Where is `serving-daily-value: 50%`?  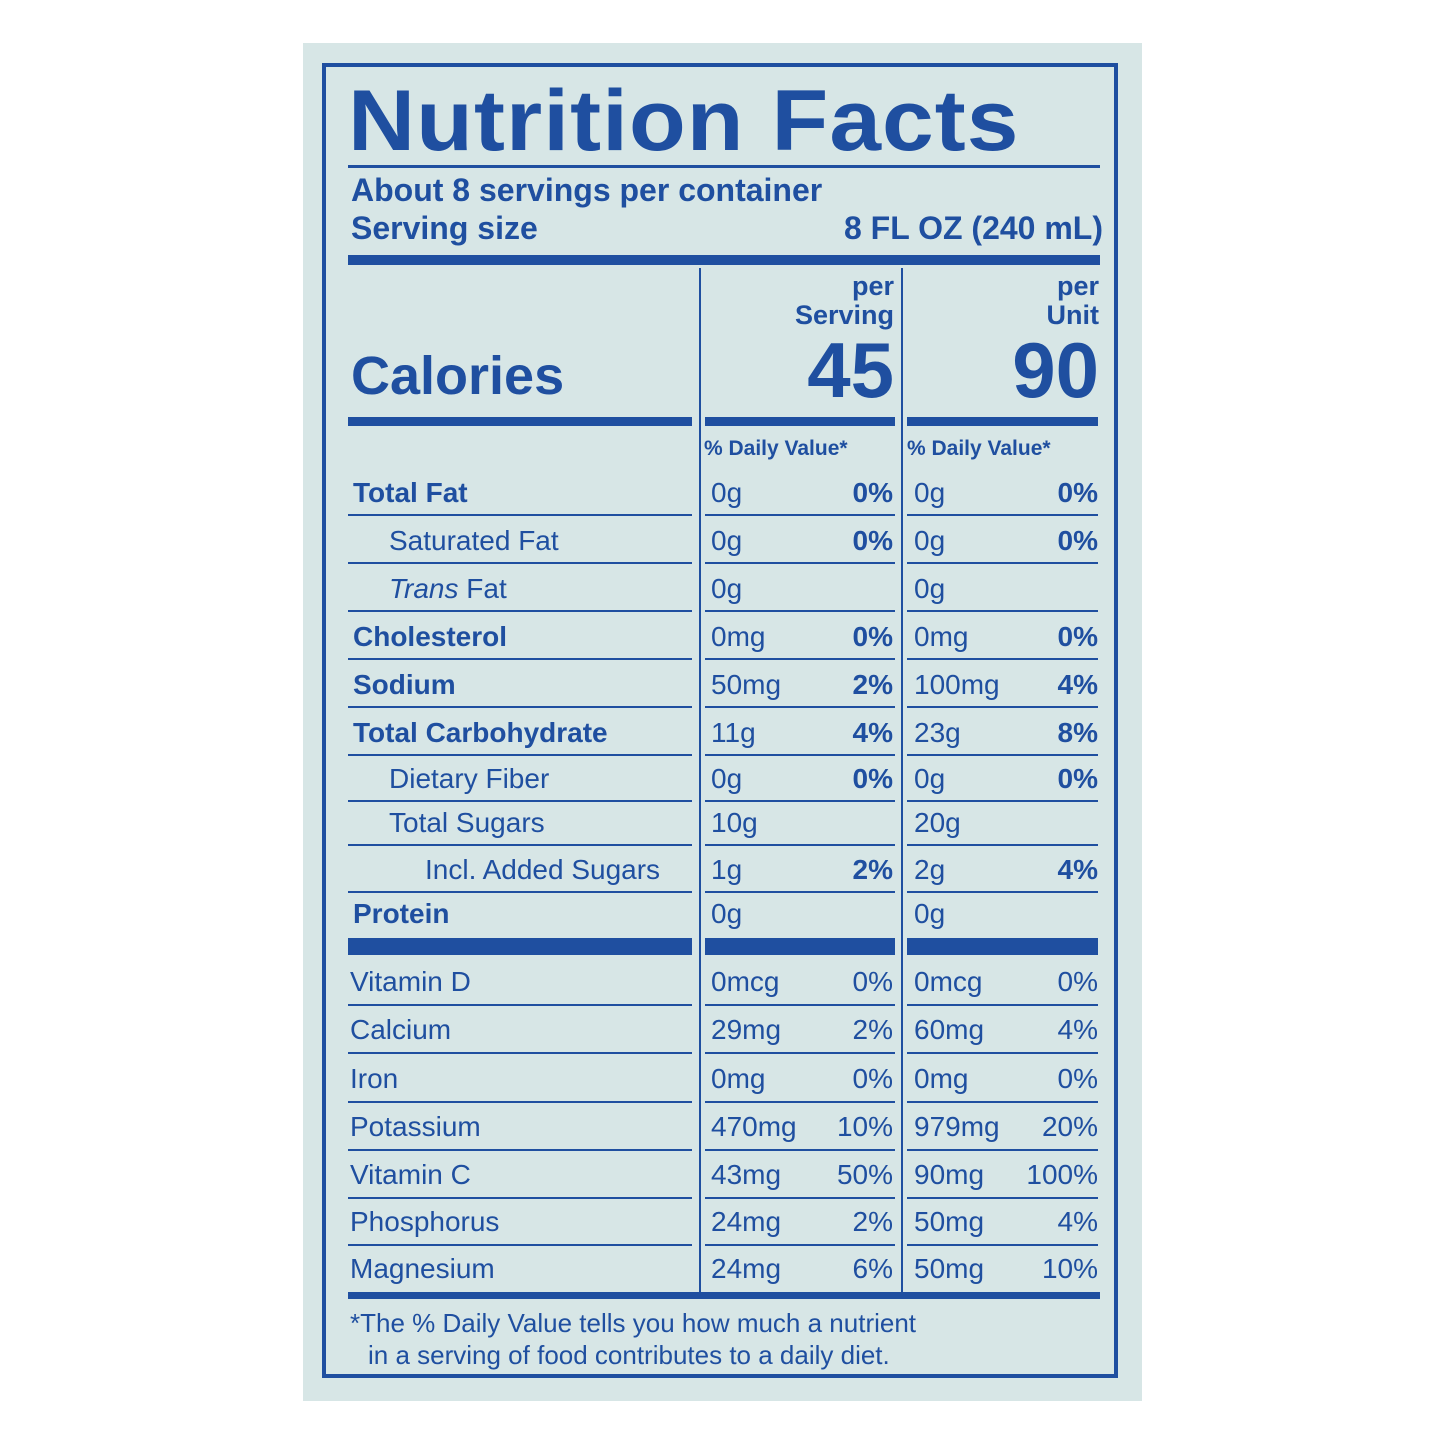
serving-daily-value: 50% is located at coordinates (864, 1174).